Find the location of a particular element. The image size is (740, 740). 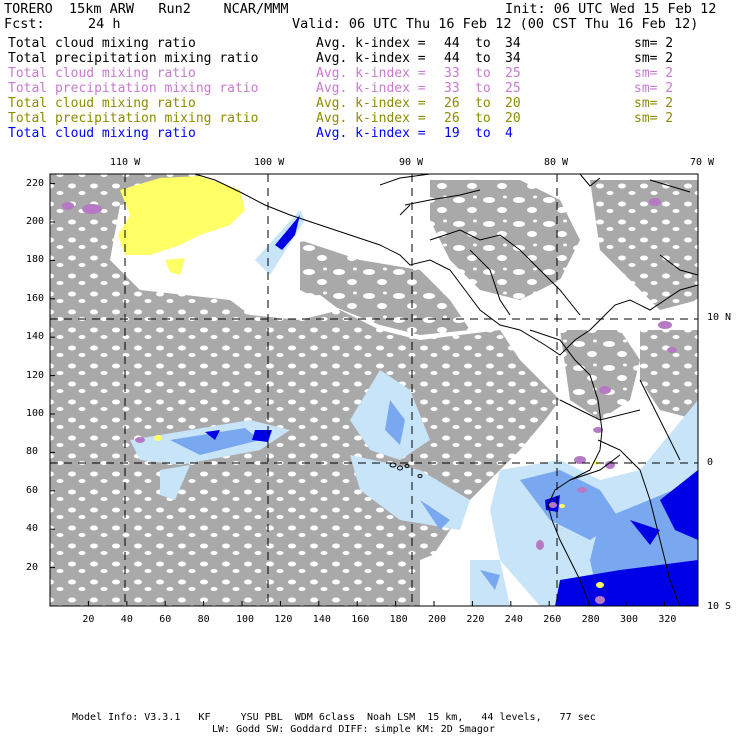

legend-k-from: 19 is located at coordinates (452, 133).